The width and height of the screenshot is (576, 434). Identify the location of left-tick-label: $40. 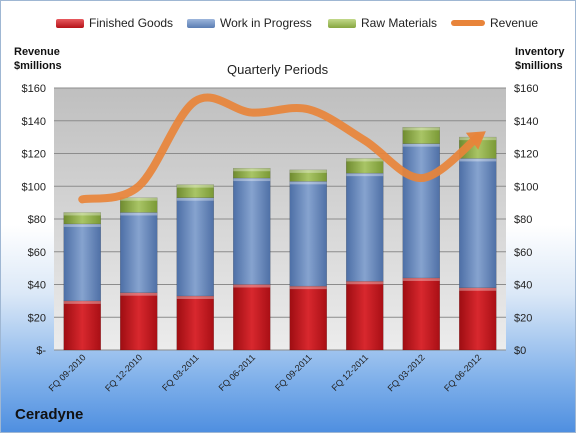
(37, 286).